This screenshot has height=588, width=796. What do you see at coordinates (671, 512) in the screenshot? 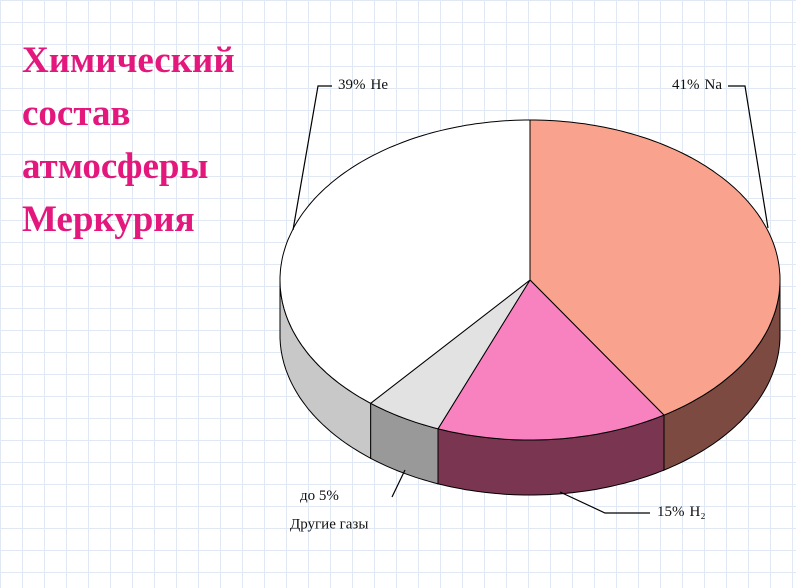
I see `value-label: 15%` at bounding box center [671, 512].